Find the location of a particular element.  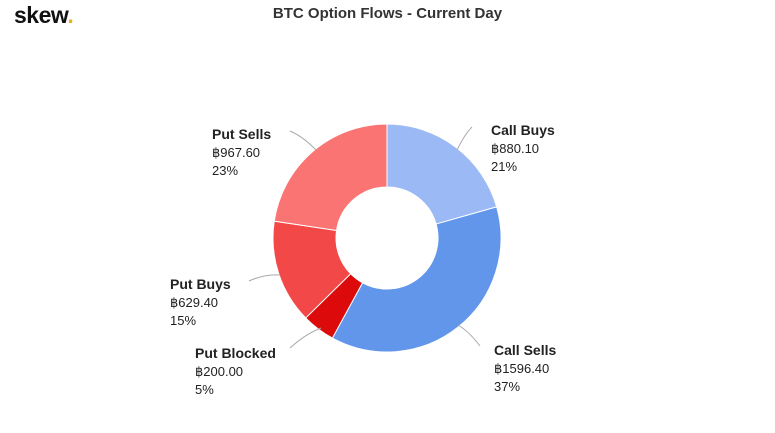

skew-logo: skew. is located at coordinates (44, 15).